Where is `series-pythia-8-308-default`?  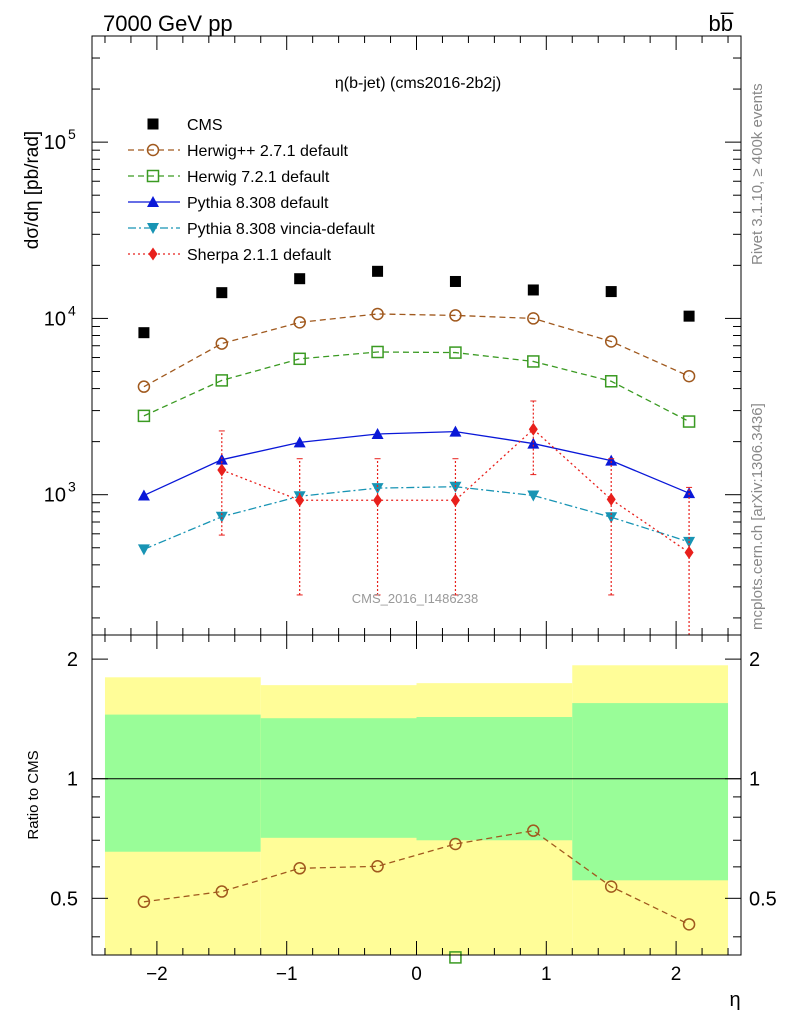
series-pythia-8-308-default is located at coordinates (416, 463).